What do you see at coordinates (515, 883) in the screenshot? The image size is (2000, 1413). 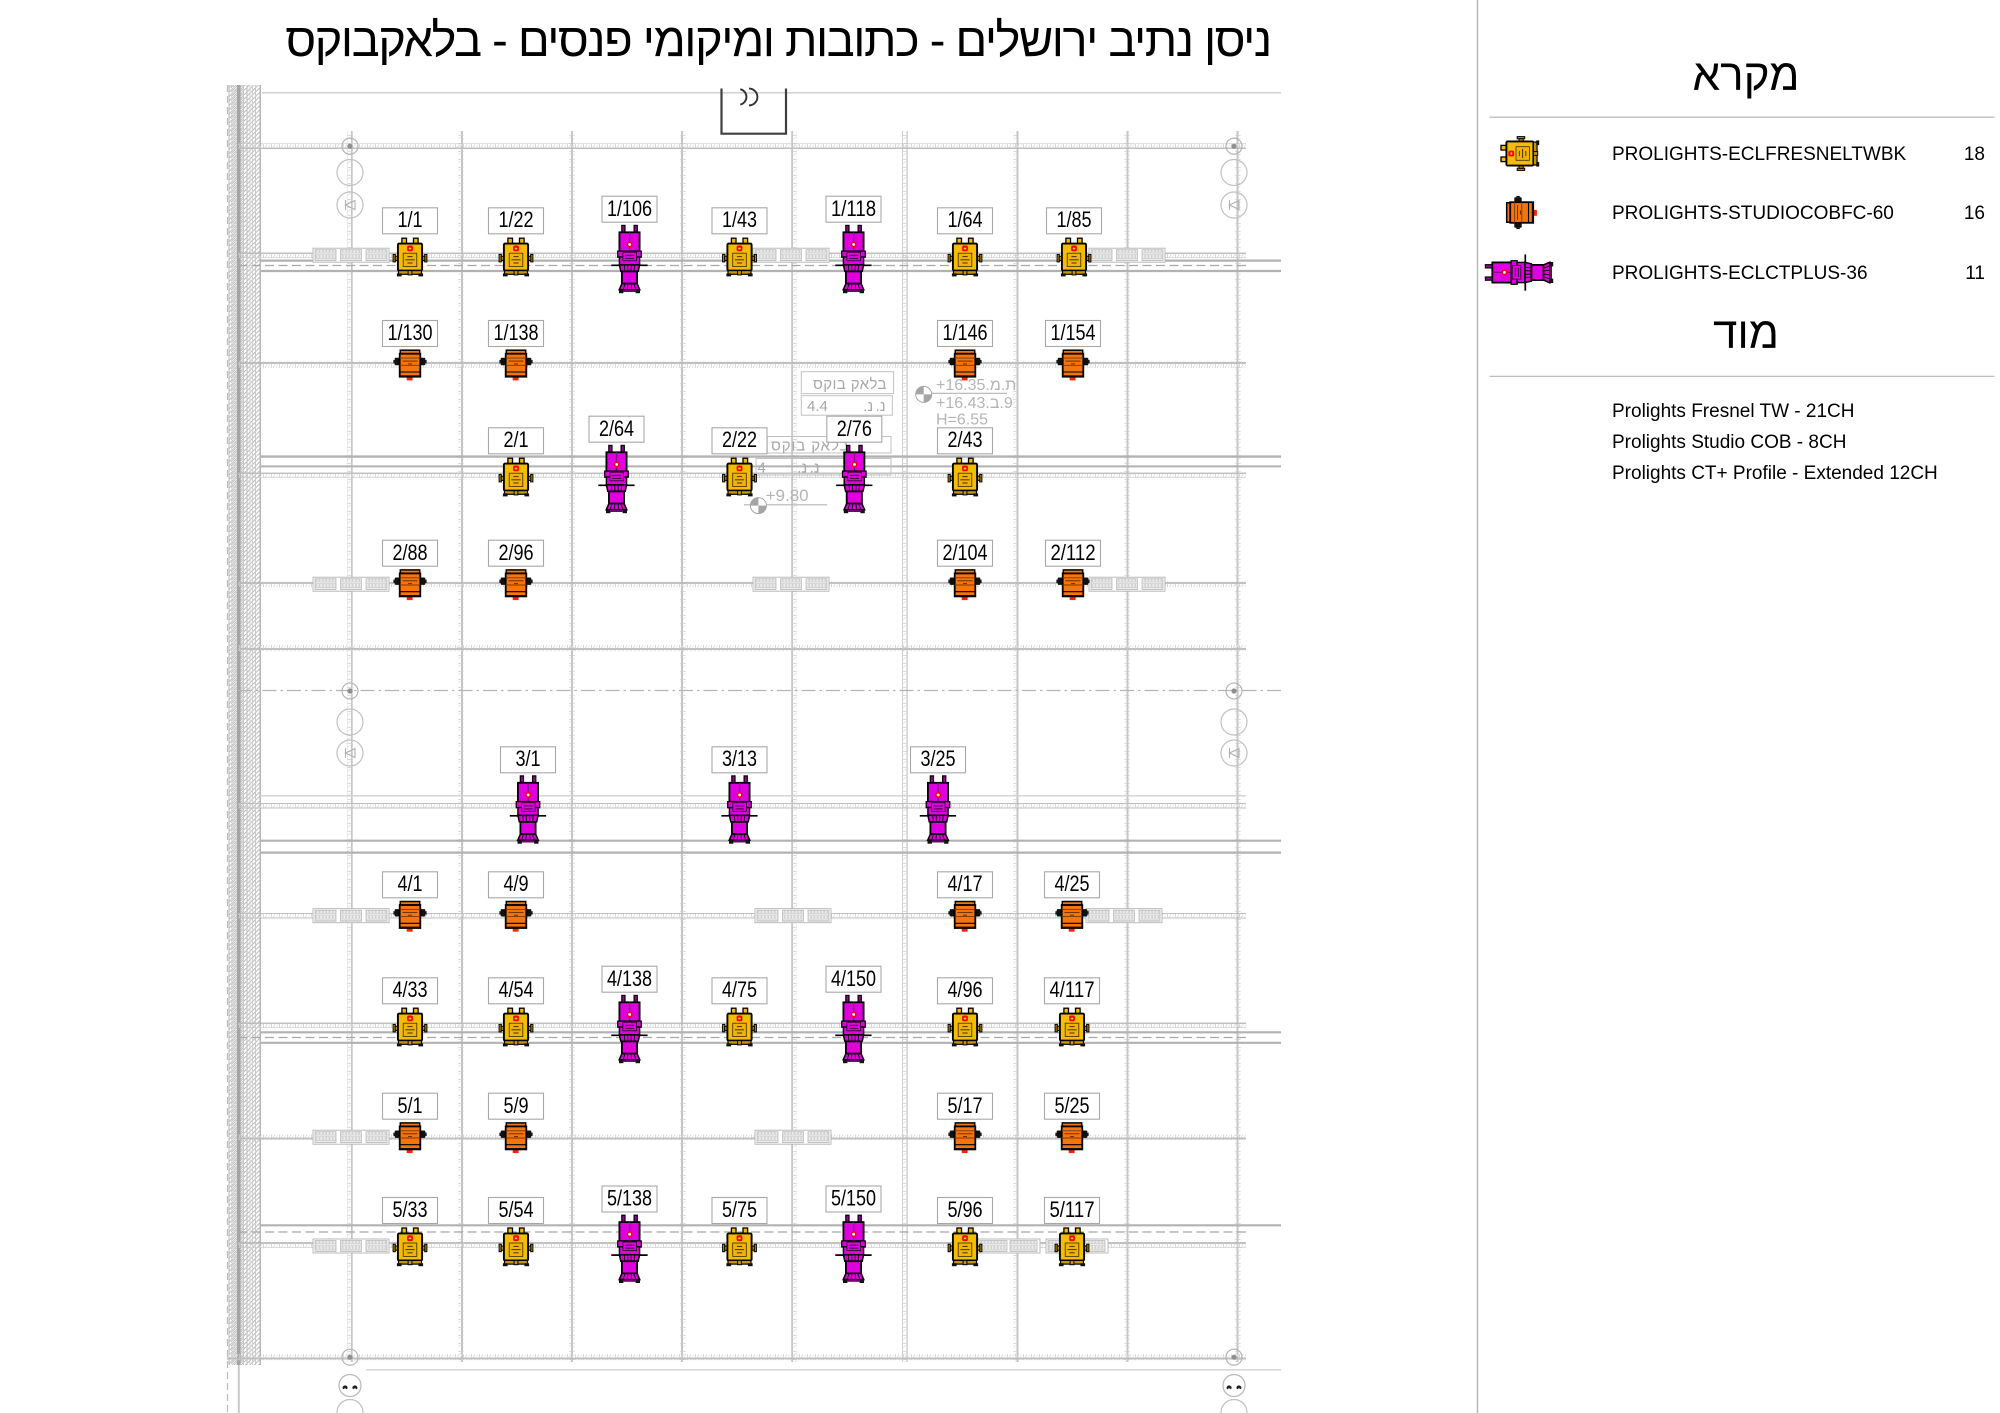 I see `svg-text: 4/9` at bounding box center [515, 883].